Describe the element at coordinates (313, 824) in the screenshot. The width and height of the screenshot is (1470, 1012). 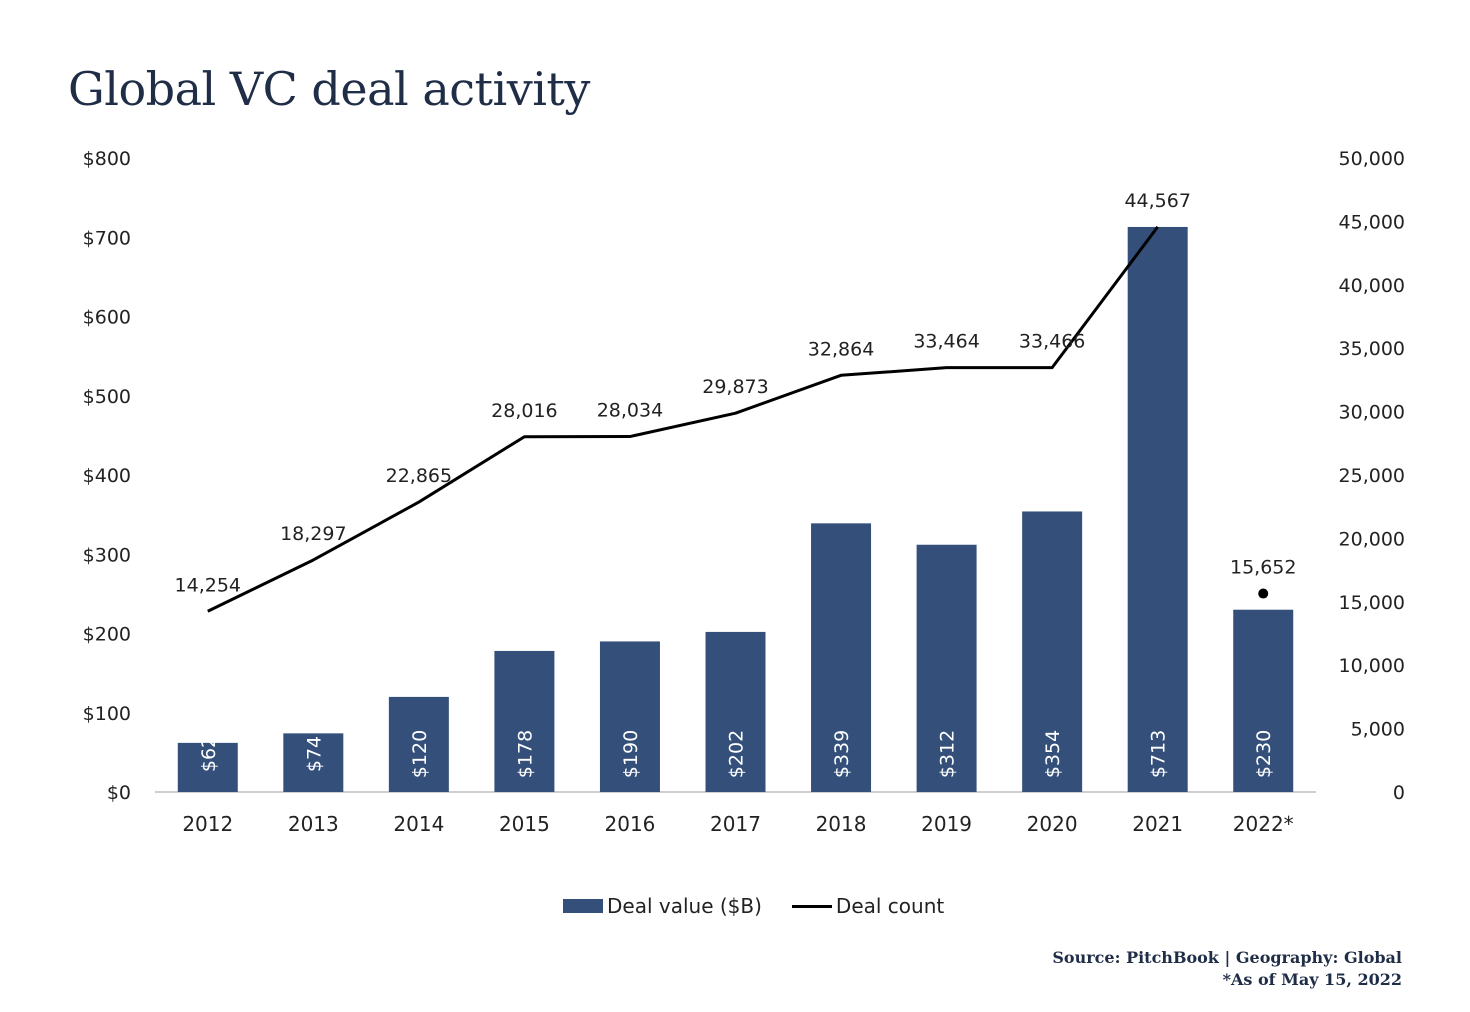
I see `x-tick-label: 2013` at that location.